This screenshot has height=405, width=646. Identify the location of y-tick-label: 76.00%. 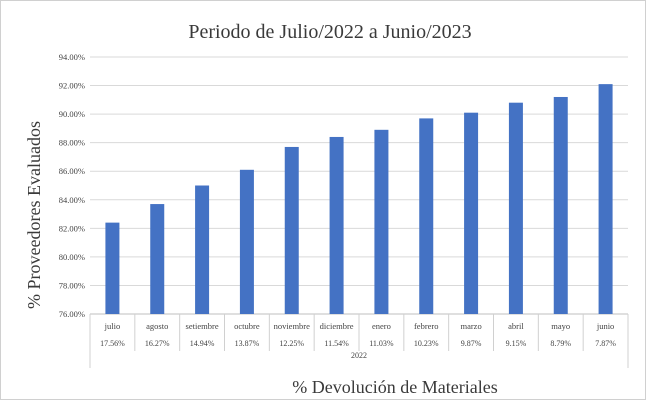
(72, 314).